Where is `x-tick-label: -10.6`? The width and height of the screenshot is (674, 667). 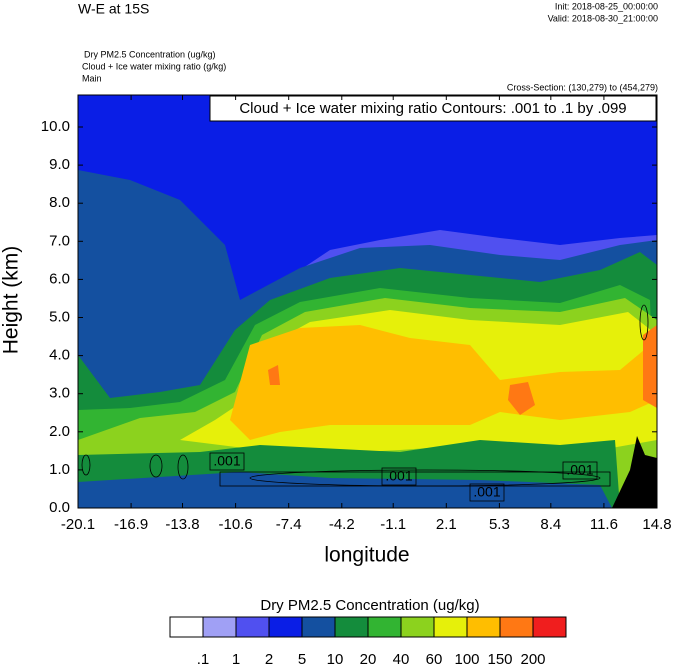
x-tick-label: -10.6 is located at coordinates (236, 524).